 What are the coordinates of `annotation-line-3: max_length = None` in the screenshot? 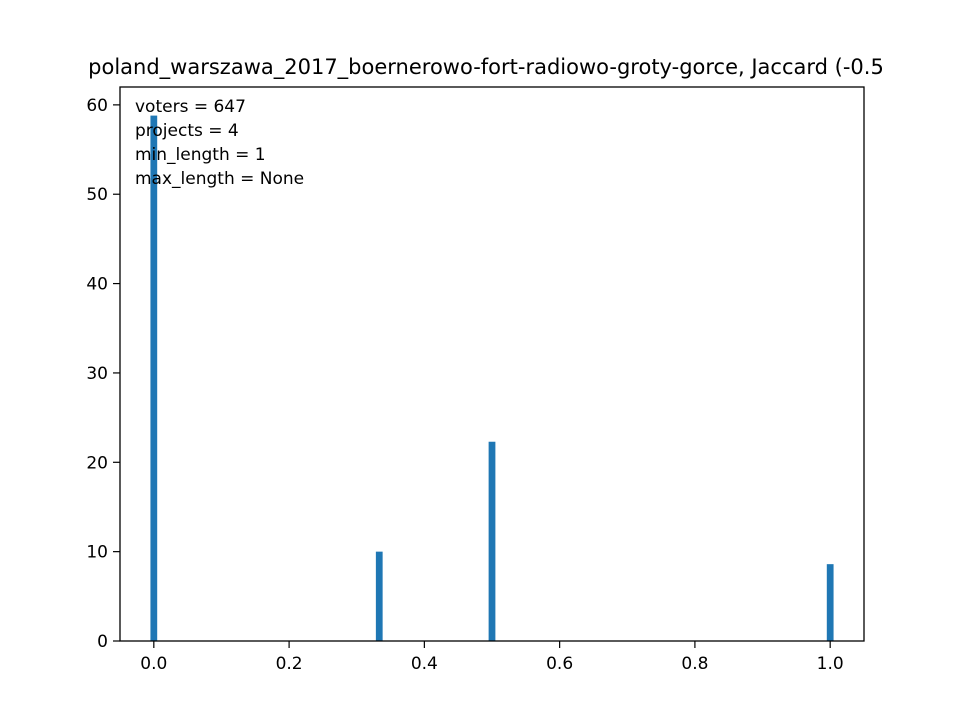 It's located at (219, 179).